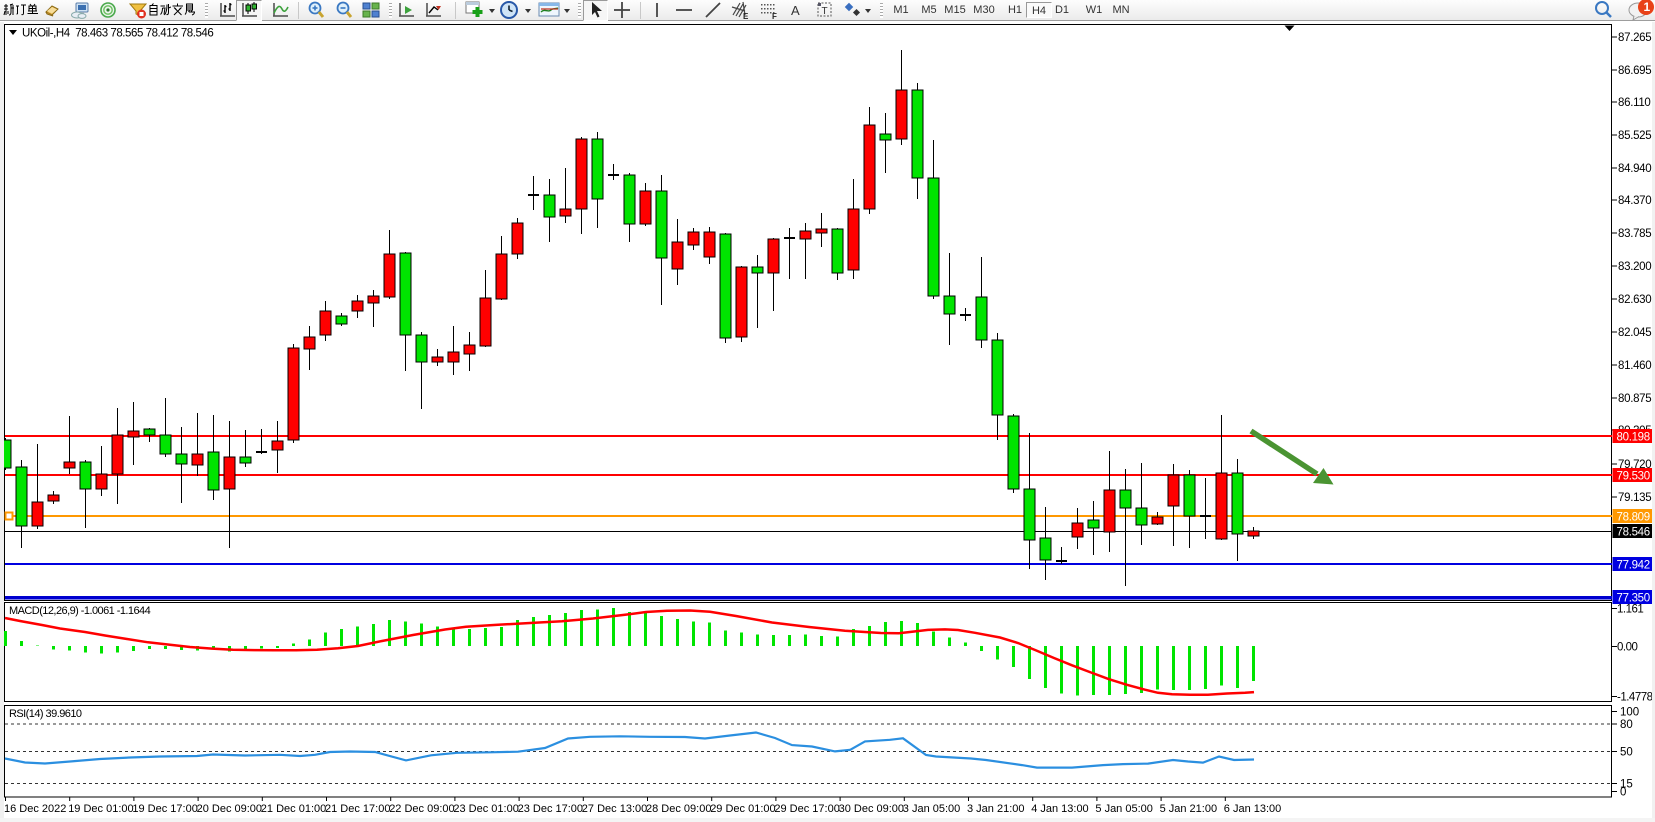 This screenshot has width=1655, height=822. What do you see at coordinates (746, 16) in the screenshot?
I see `svg-text: E` at bounding box center [746, 16].